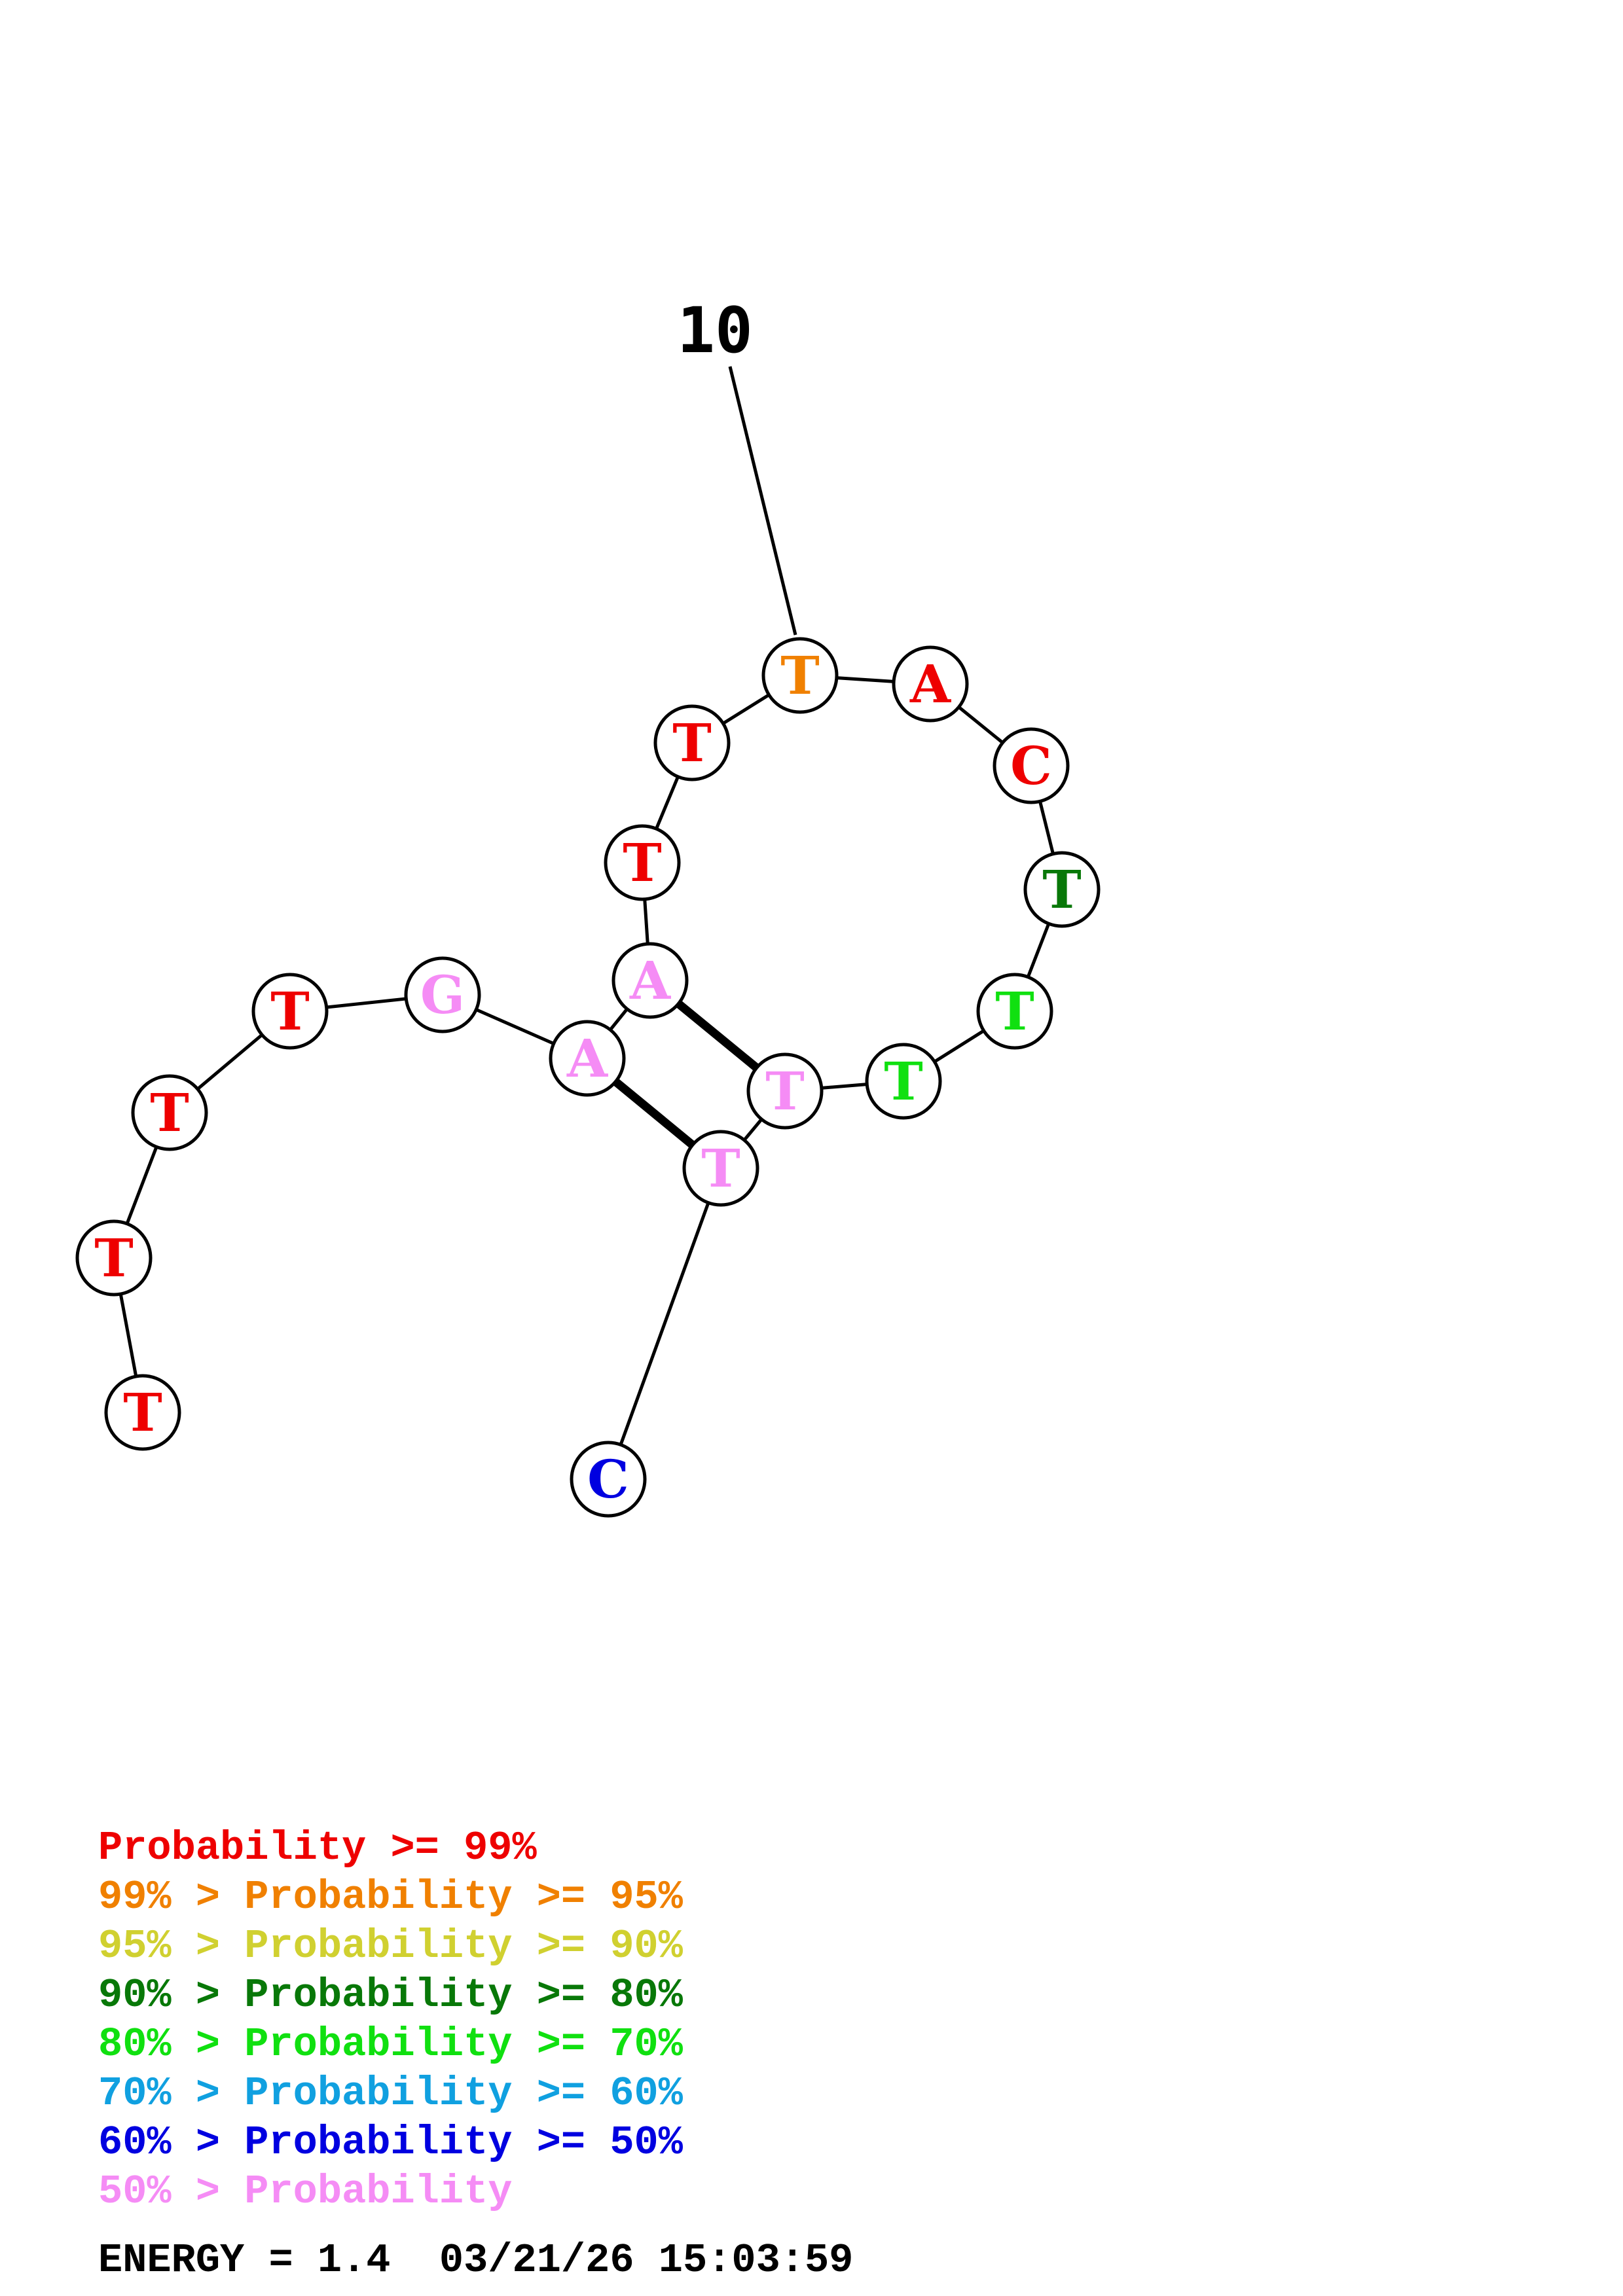 The width and height of the screenshot is (1623, 2296). I want to click on position-tick-line, so click(762, 501).